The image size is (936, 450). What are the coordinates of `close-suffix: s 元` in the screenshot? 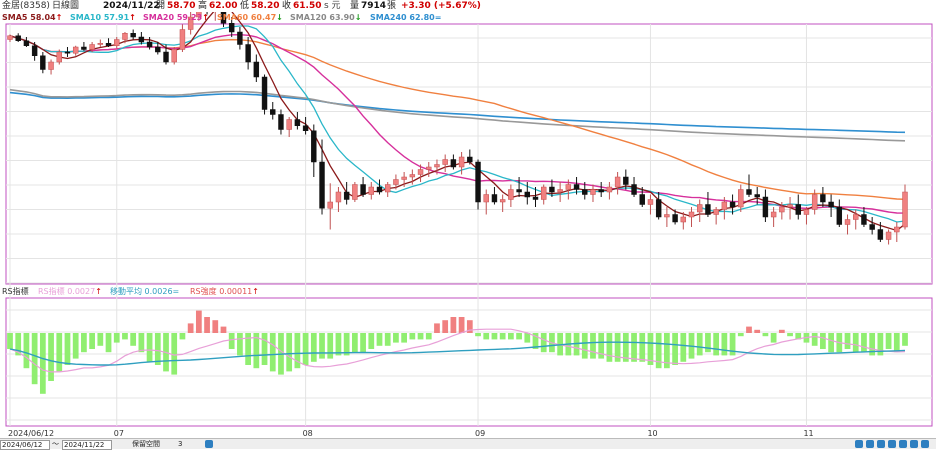 It's located at (332, 6).